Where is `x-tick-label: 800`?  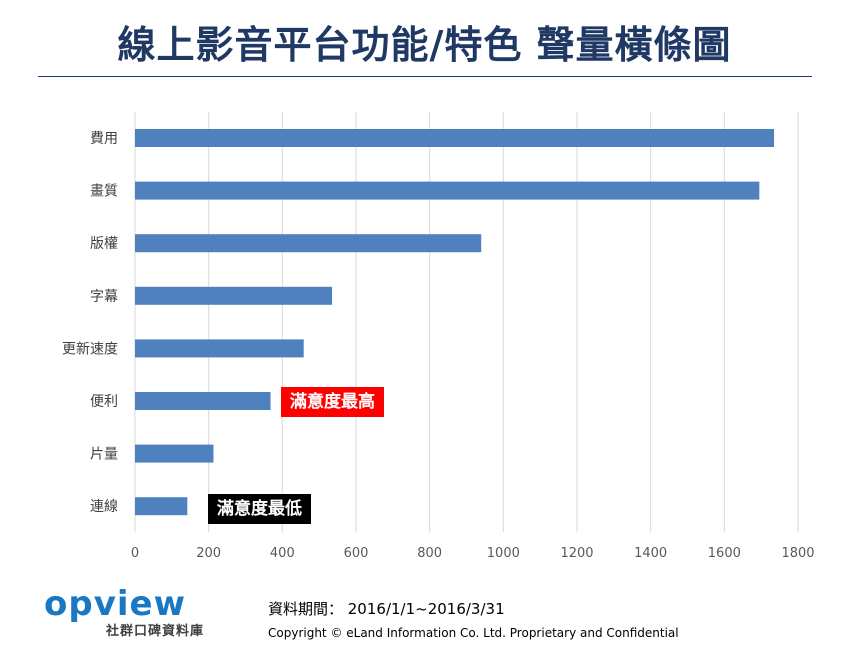 x-tick-label: 800 is located at coordinates (429, 553).